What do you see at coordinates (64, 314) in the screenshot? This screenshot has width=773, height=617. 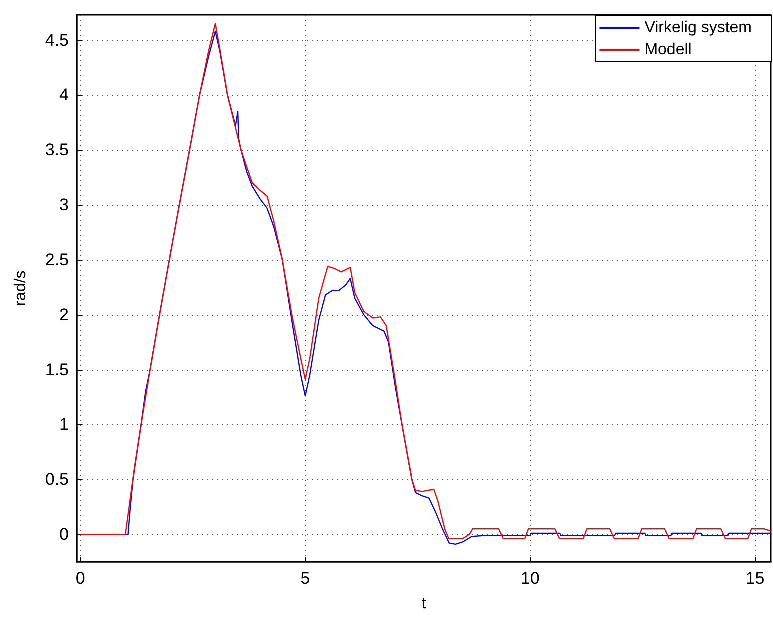 I see `y-tick-label: 2` at bounding box center [64, 314].